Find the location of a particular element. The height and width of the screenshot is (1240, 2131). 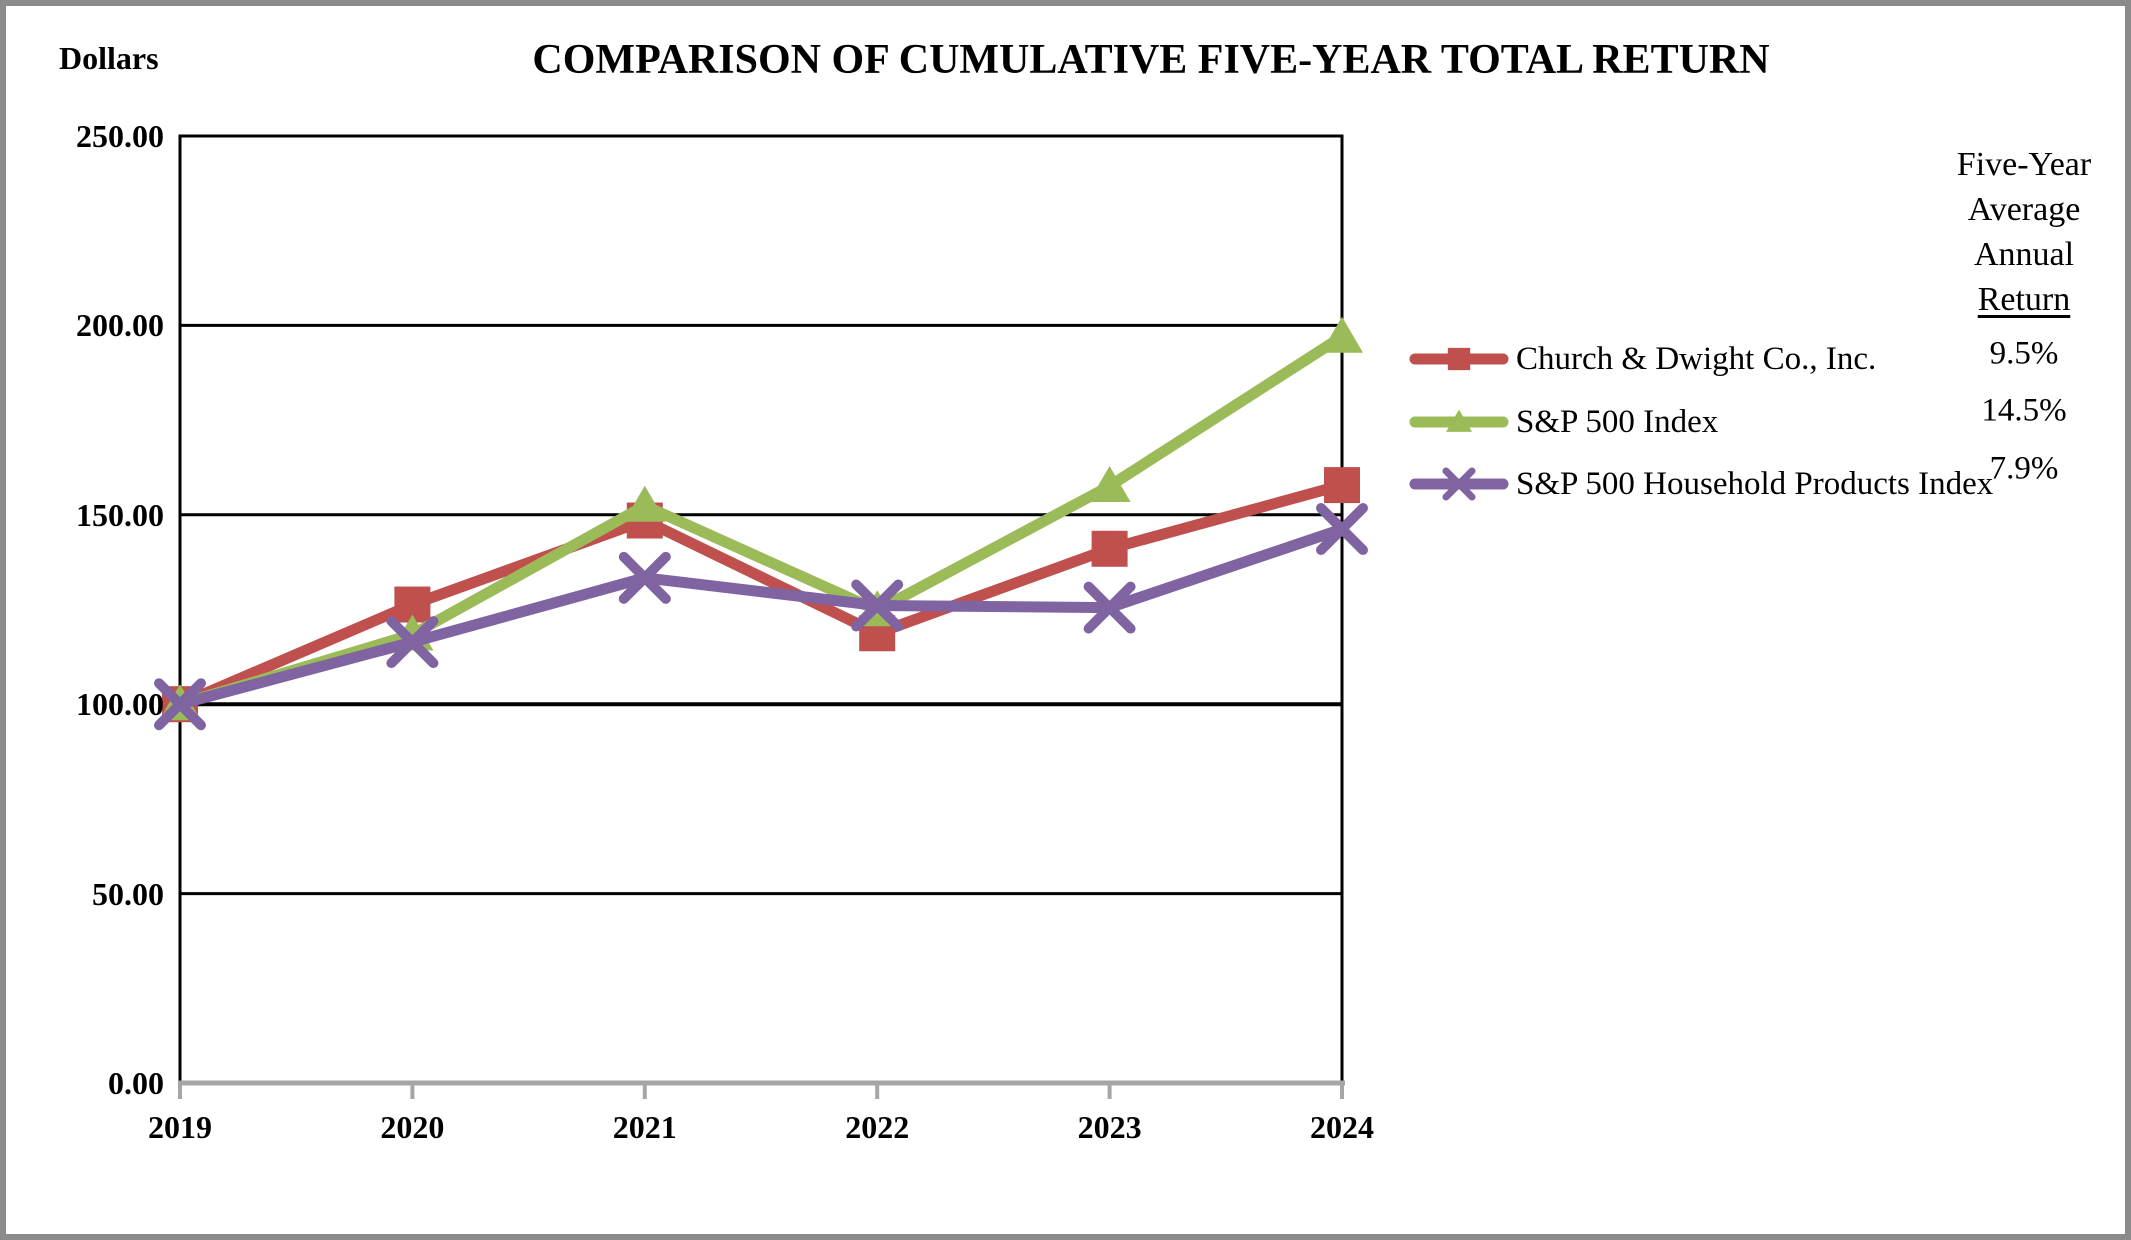

x-tick-label: 2020 is located at coordinates (412, 1127).